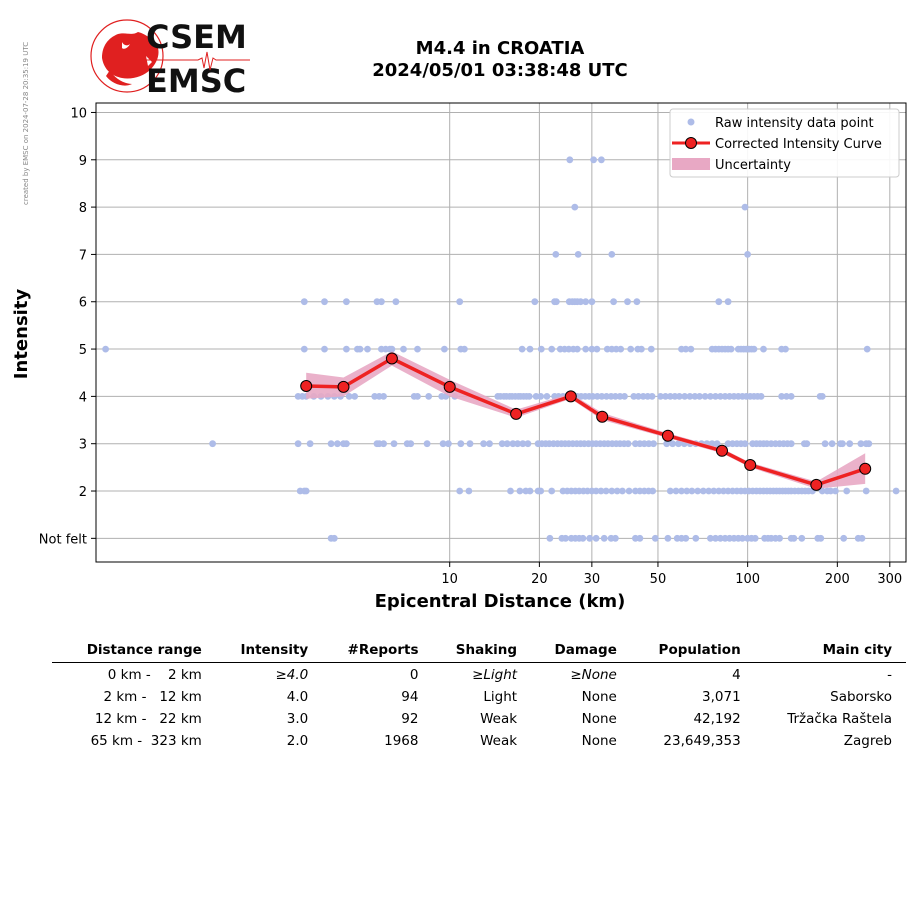  I want to click on svg-text: CSEM, so click(196, 37).